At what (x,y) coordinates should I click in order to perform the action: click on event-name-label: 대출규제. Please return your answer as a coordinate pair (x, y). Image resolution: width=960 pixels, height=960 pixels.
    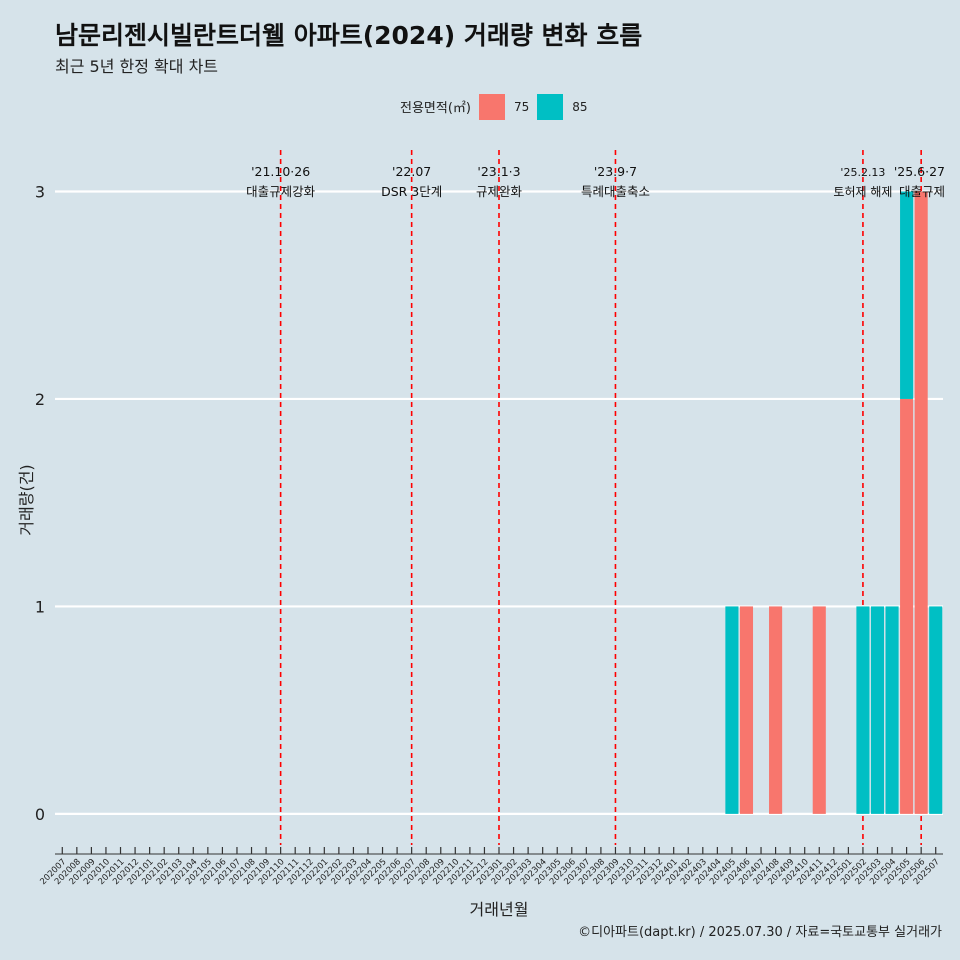
    Looking at the image, I should click on (922, 191).